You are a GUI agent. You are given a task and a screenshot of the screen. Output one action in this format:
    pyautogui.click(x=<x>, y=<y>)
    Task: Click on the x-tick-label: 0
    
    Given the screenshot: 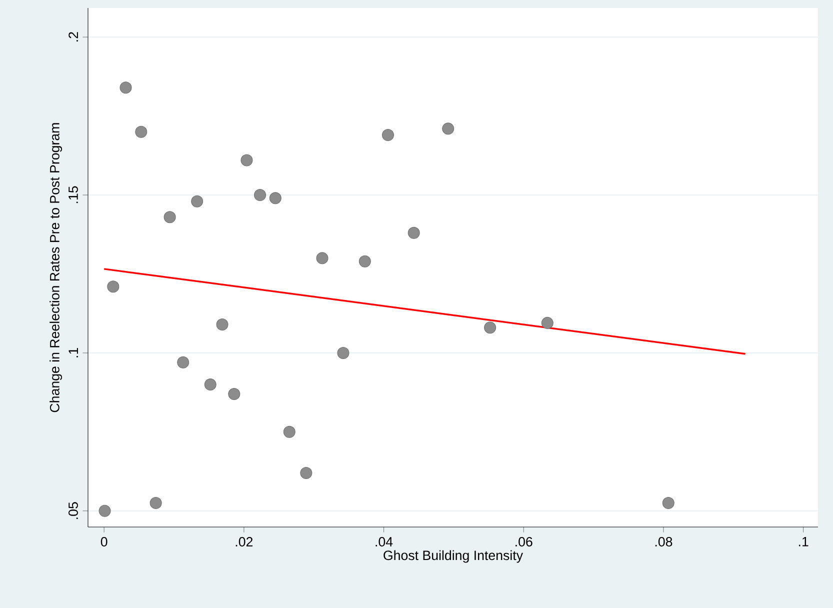 What is the action you would take?
    pyautogui.click(x=104, y=541)
    